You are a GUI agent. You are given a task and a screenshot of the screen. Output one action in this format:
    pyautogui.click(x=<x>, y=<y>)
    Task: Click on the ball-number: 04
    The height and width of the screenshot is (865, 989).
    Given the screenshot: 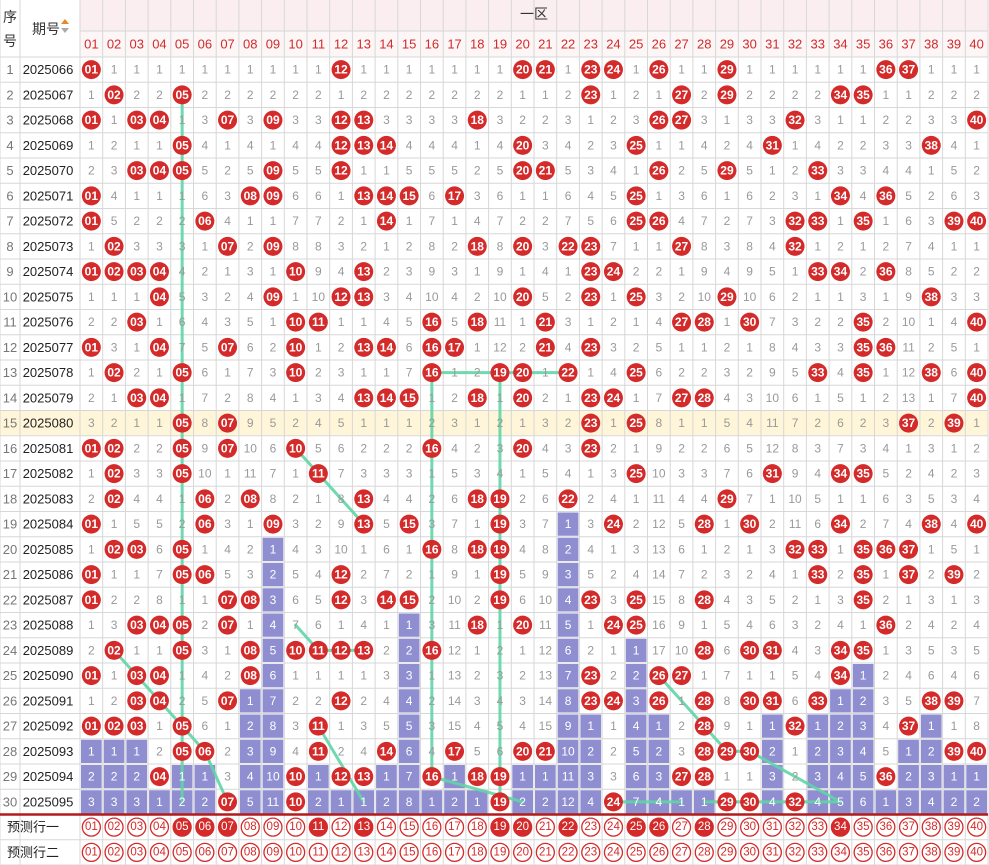 What is the action you would take?
    pyautogui.click(x=160, y=701)
    